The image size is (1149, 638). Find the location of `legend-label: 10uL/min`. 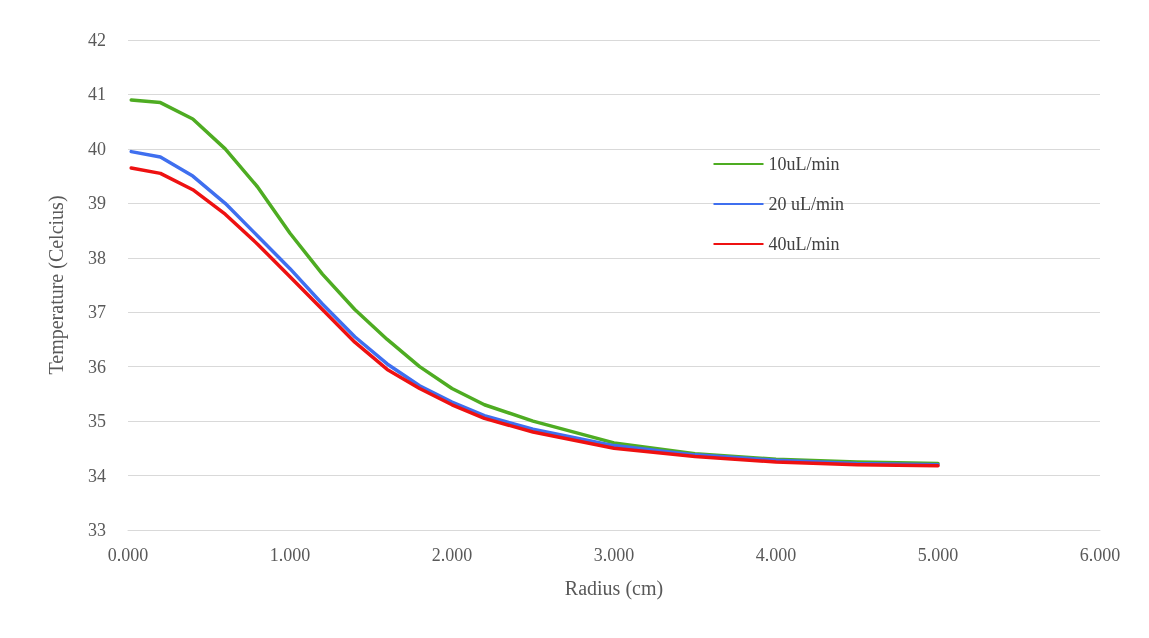

legend-label: 10uL/min is located at coordinates (804, 164).